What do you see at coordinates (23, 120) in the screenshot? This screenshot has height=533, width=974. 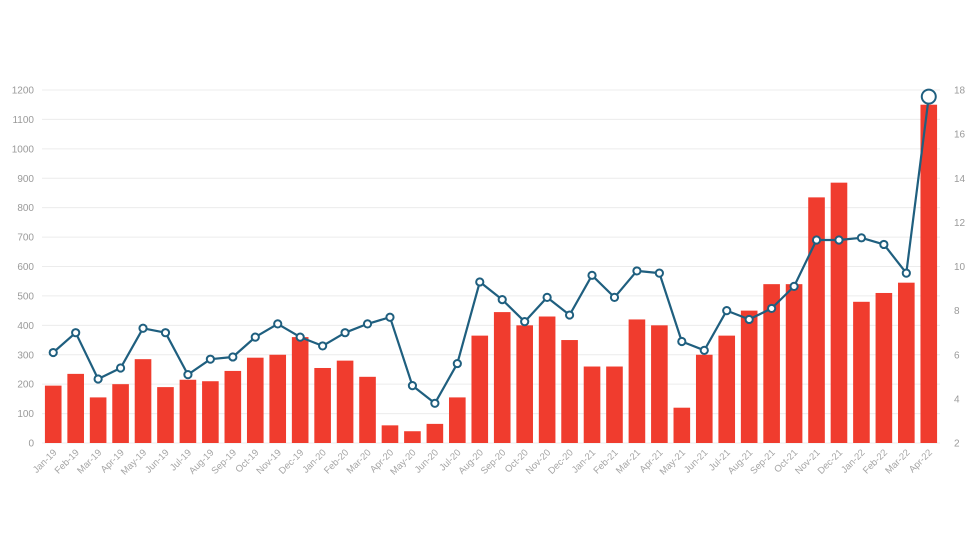 I see `left-tick-label: 1100` at bounding box center [23, 120].